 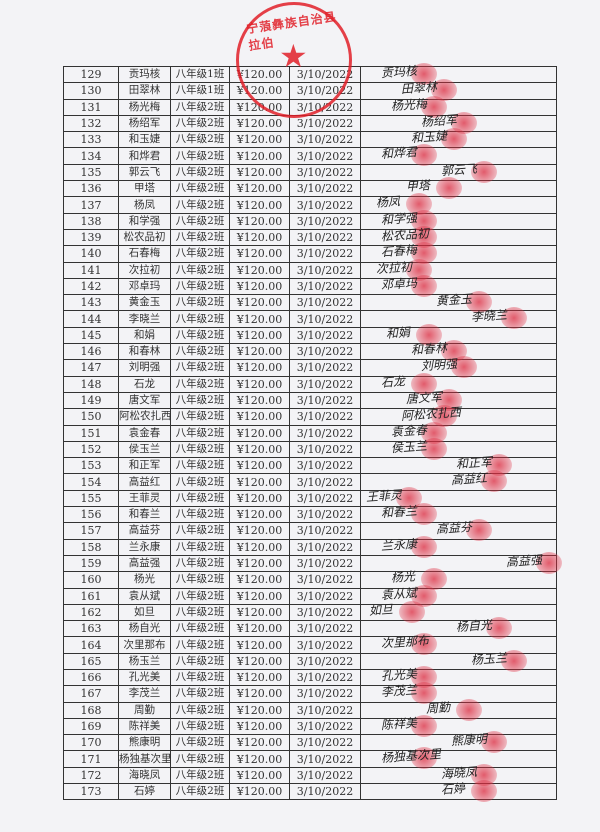 What do you see at coordinates (91, 449) in the screenshot?
I see `row-number-cell: 152` at bounding box center [91, 449].